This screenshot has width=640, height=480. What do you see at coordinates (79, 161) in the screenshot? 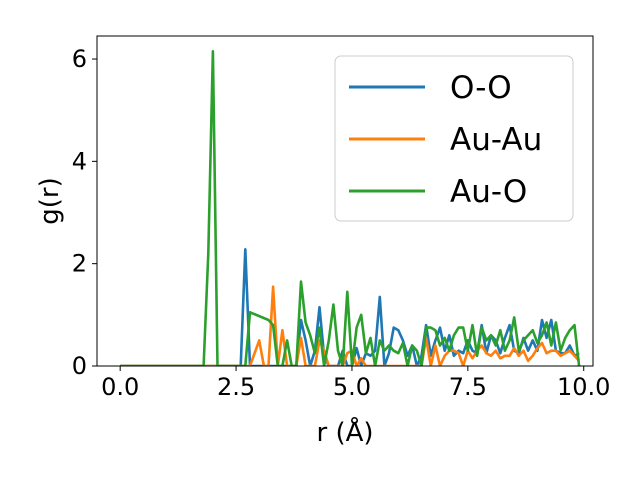
I see `y-tick-label: 4` at bounding box center [79, 161].